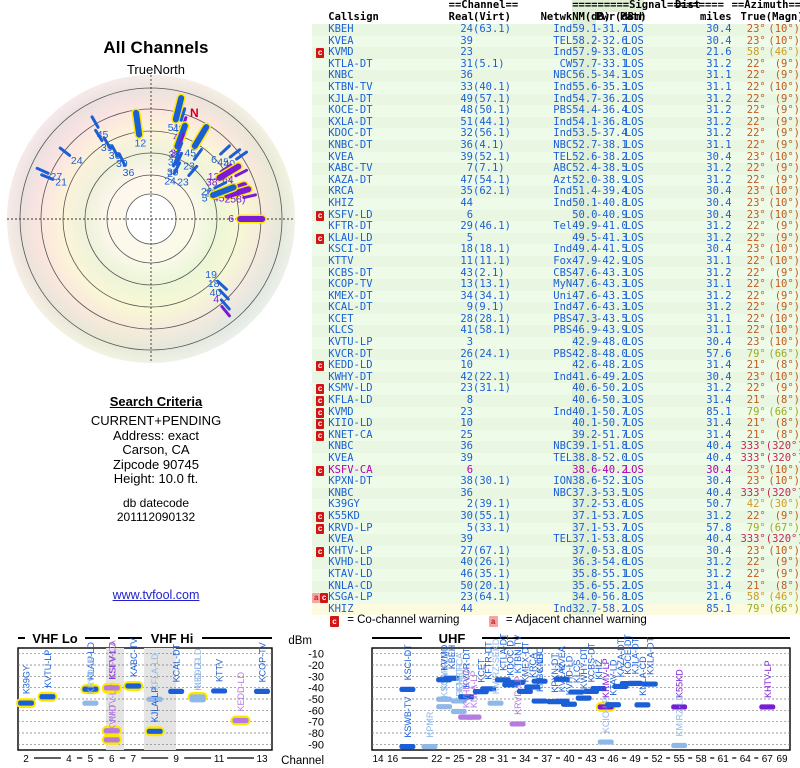  Describe the element at coordinates (556, 470) in the screenshot. I see `table-row: c KSFV-CA 6 38.6 -40.2 LOS 30.4 23° (10°)` at that location.